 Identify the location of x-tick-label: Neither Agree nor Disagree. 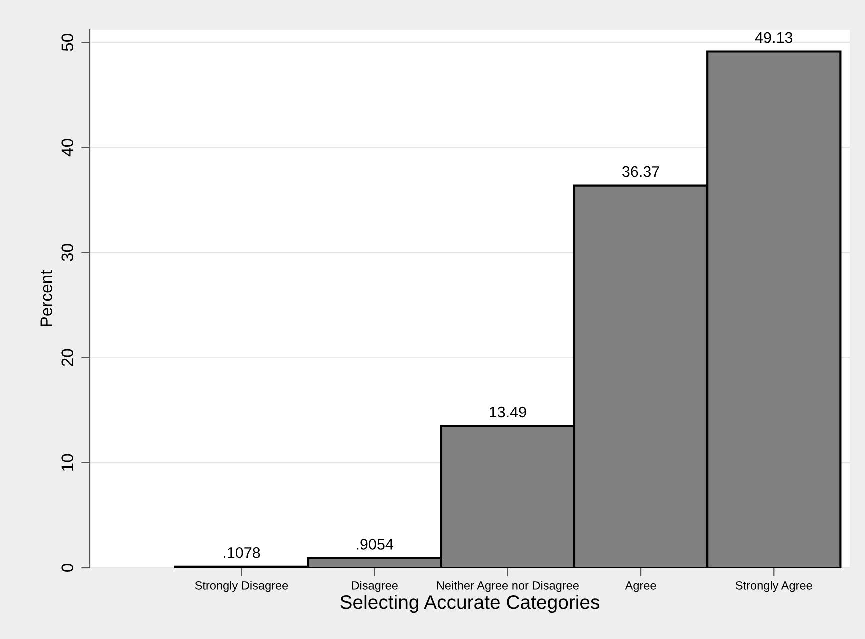
(508, 586).